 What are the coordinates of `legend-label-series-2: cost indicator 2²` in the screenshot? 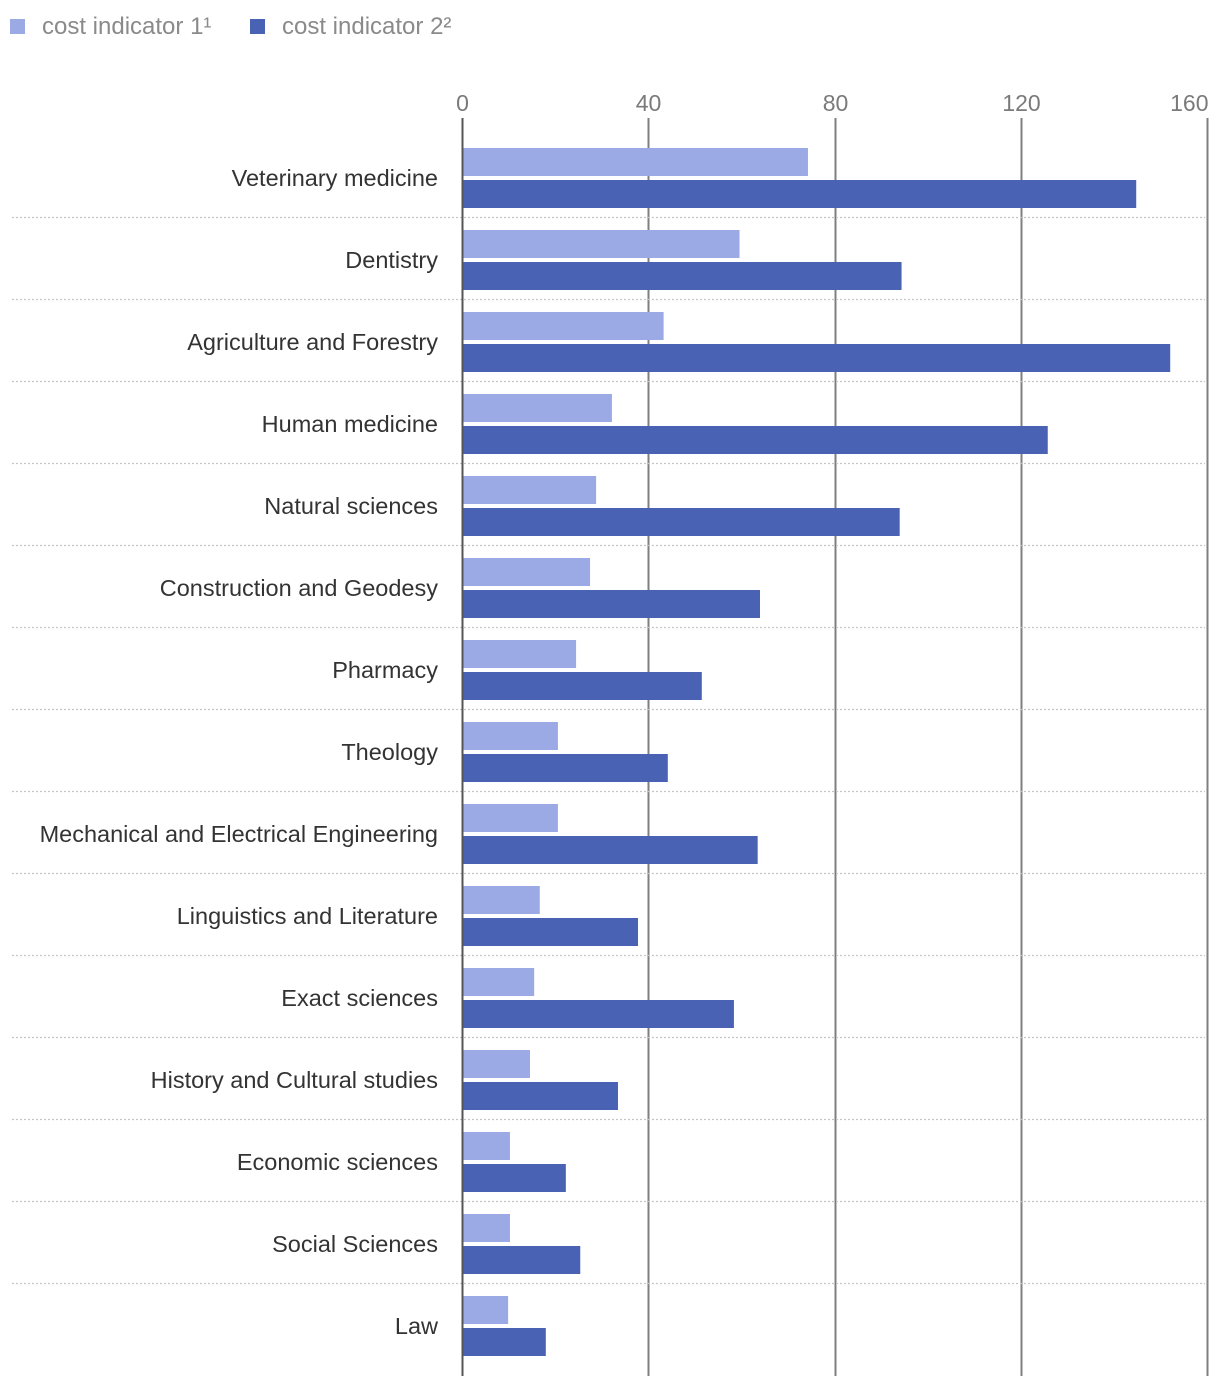 It's located at (366, 26).